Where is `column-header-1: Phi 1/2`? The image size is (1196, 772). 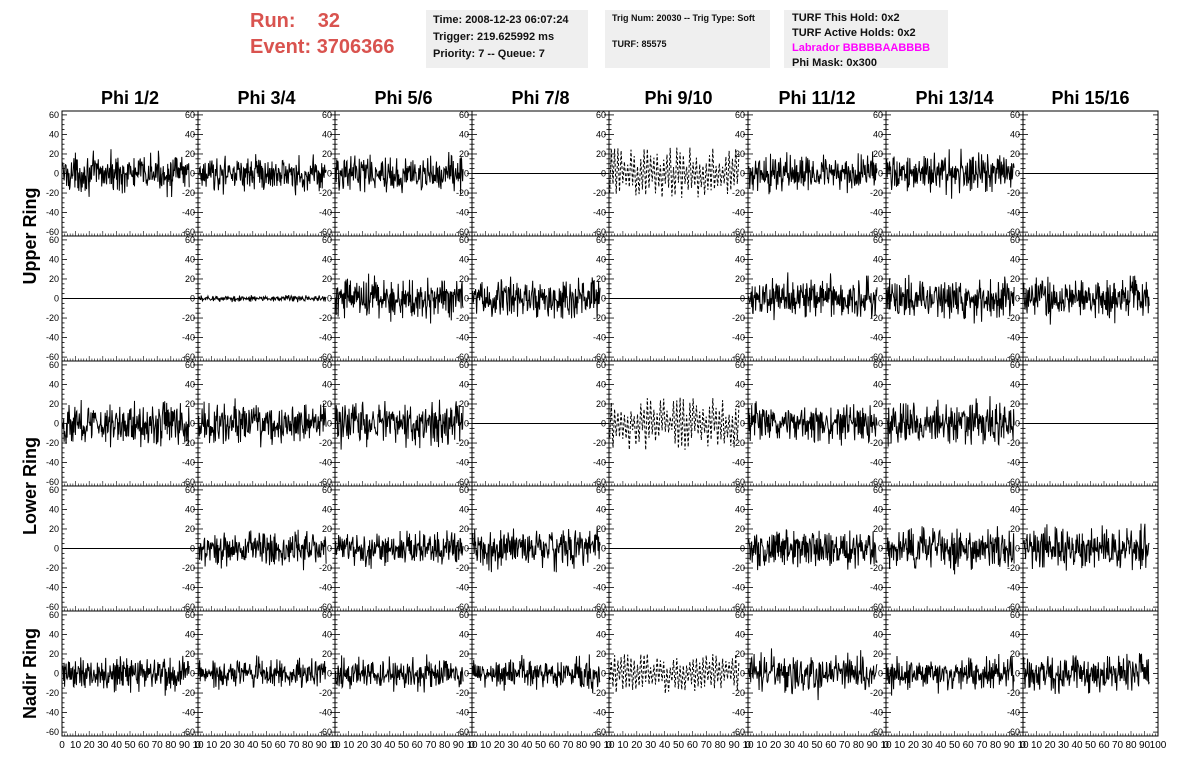 column-header-1: Phi 1/2 is located at coordinates (130, 98).